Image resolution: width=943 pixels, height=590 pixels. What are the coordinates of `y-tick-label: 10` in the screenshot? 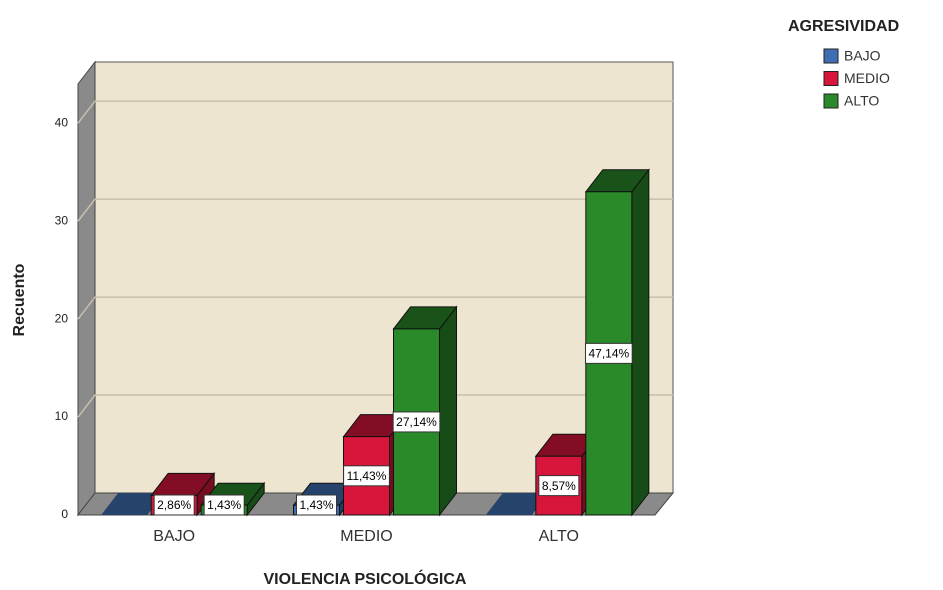 It's located at (62, 416).